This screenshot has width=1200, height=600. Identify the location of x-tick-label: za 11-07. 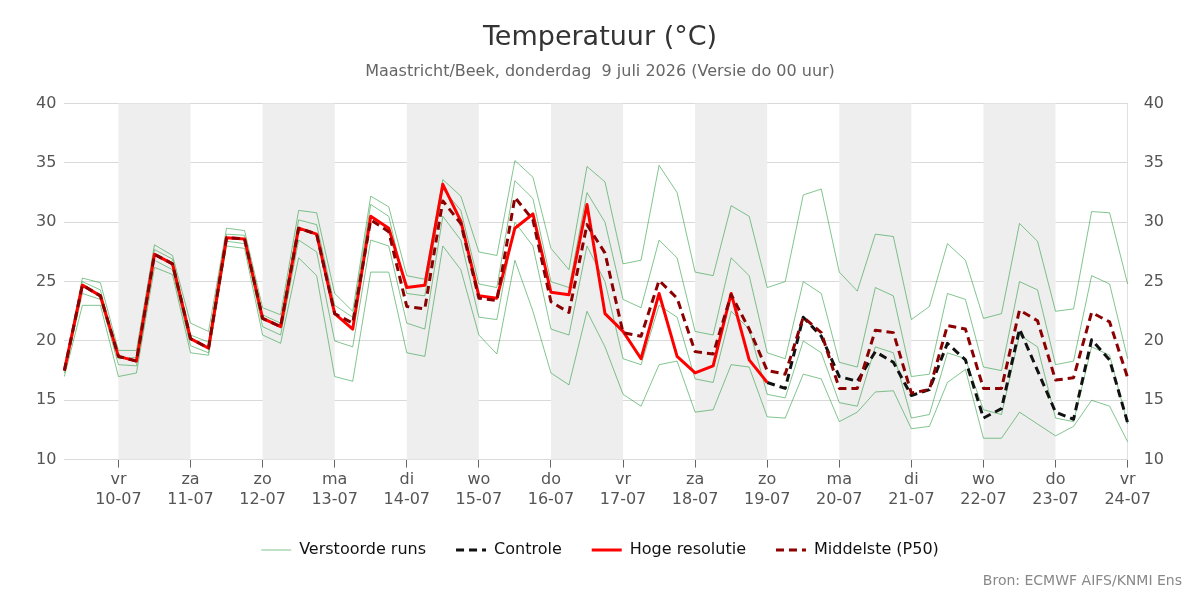
(190, 488).